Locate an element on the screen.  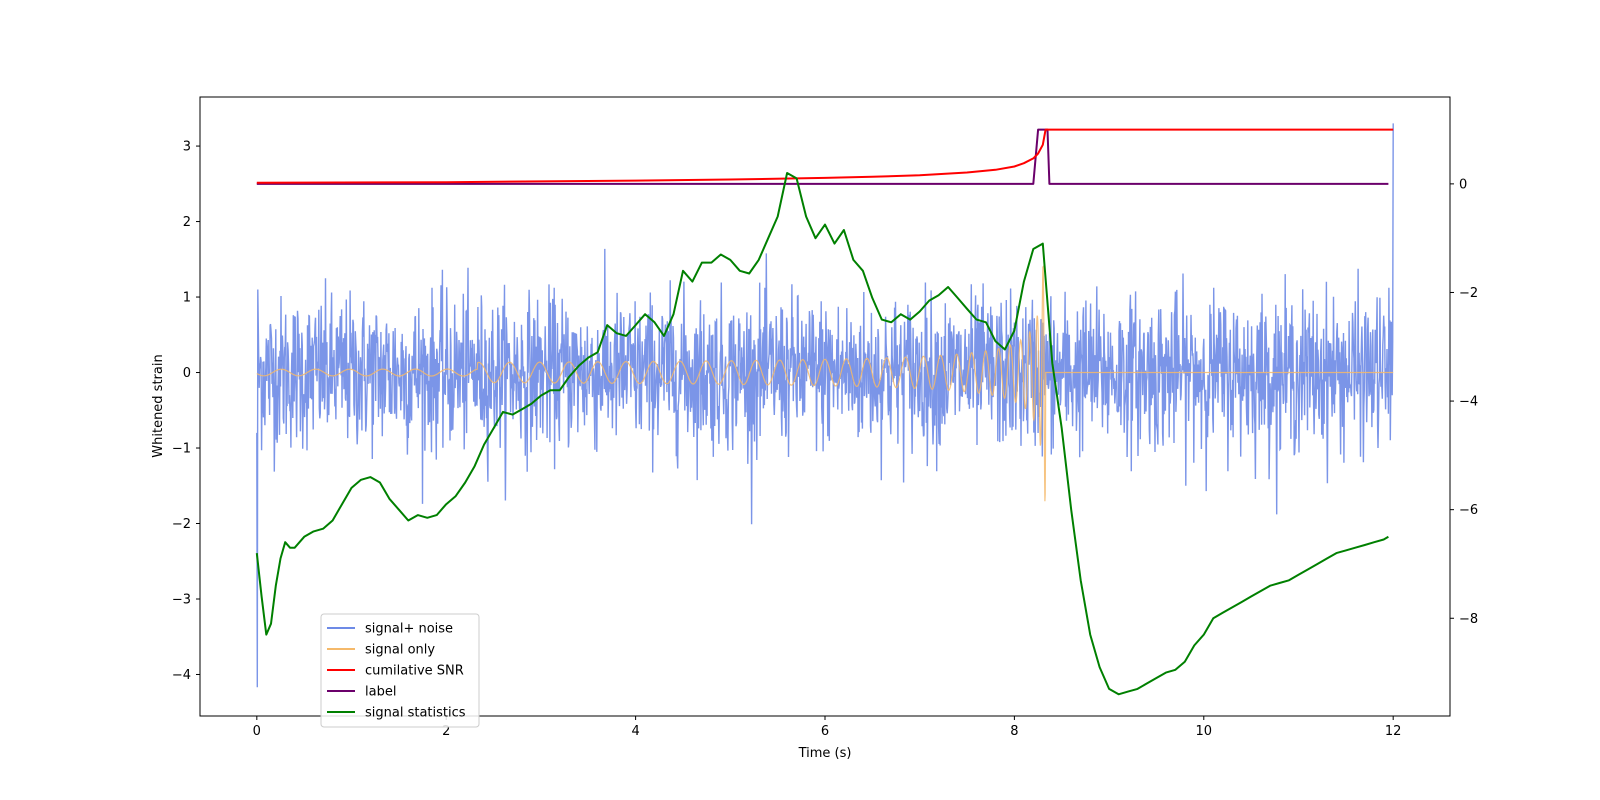
x-tick-label: 0 is located at coordinates (257, 731).